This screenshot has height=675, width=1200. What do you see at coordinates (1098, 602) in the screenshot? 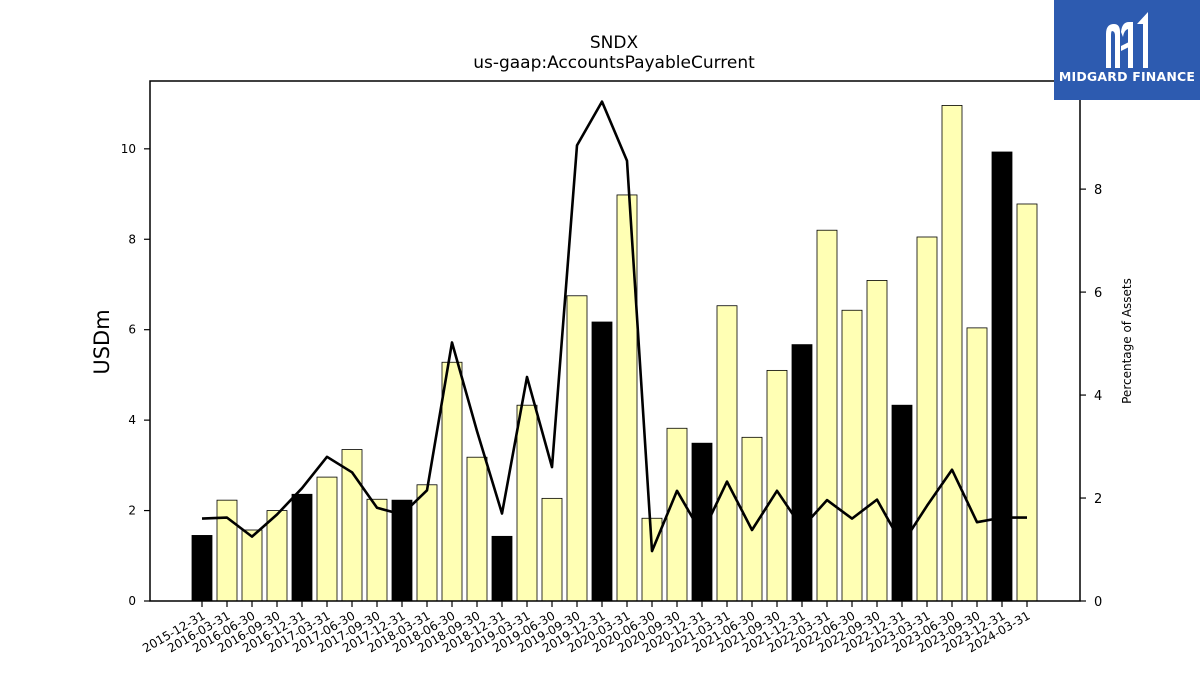
I see `y2-tick-label: 0` at bounding box center [1098, 602].